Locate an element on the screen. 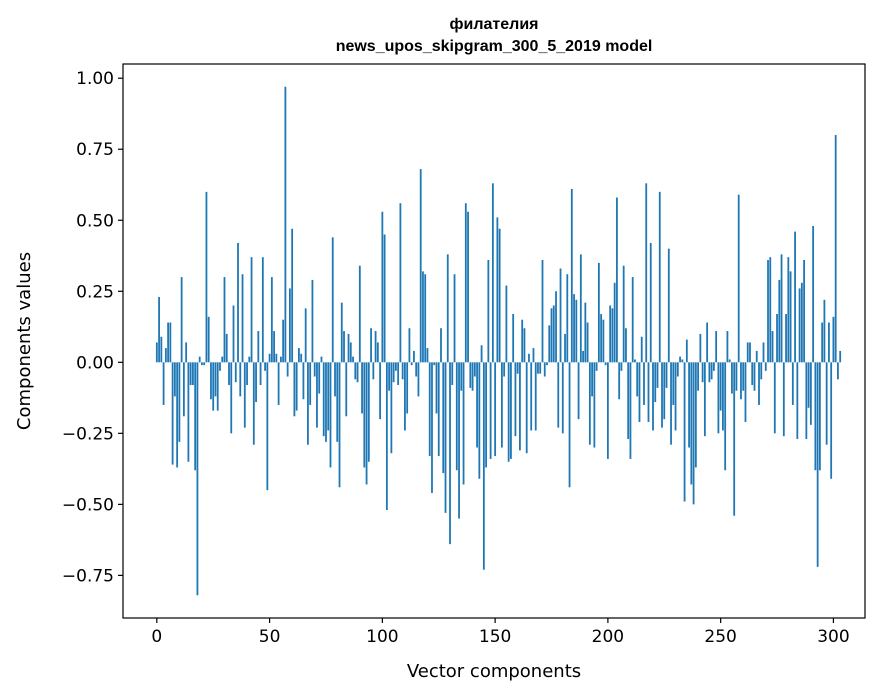 This screenshot has height=696, width=880. x-tick-label: 50 is located at coordinates (270, 637).